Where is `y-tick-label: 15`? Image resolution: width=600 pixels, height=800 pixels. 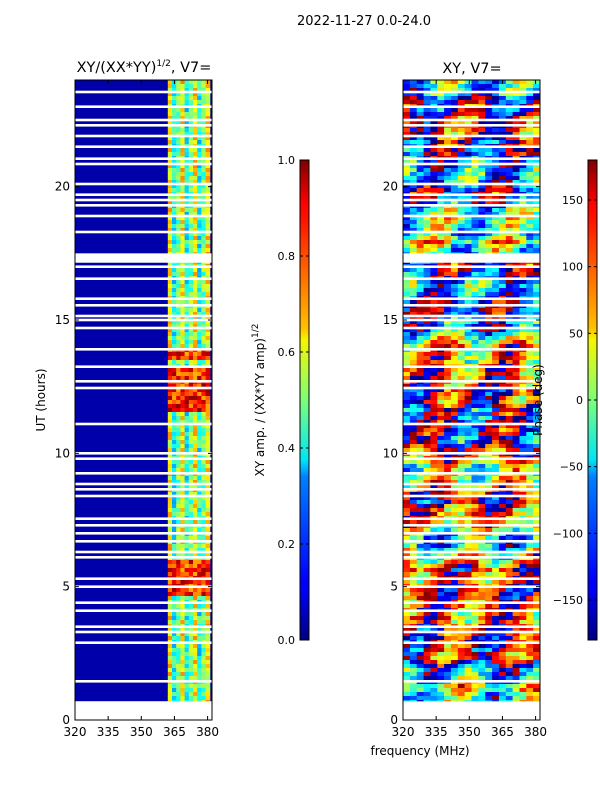
y-tick-label: 15 is located at coordinates (62, 320).